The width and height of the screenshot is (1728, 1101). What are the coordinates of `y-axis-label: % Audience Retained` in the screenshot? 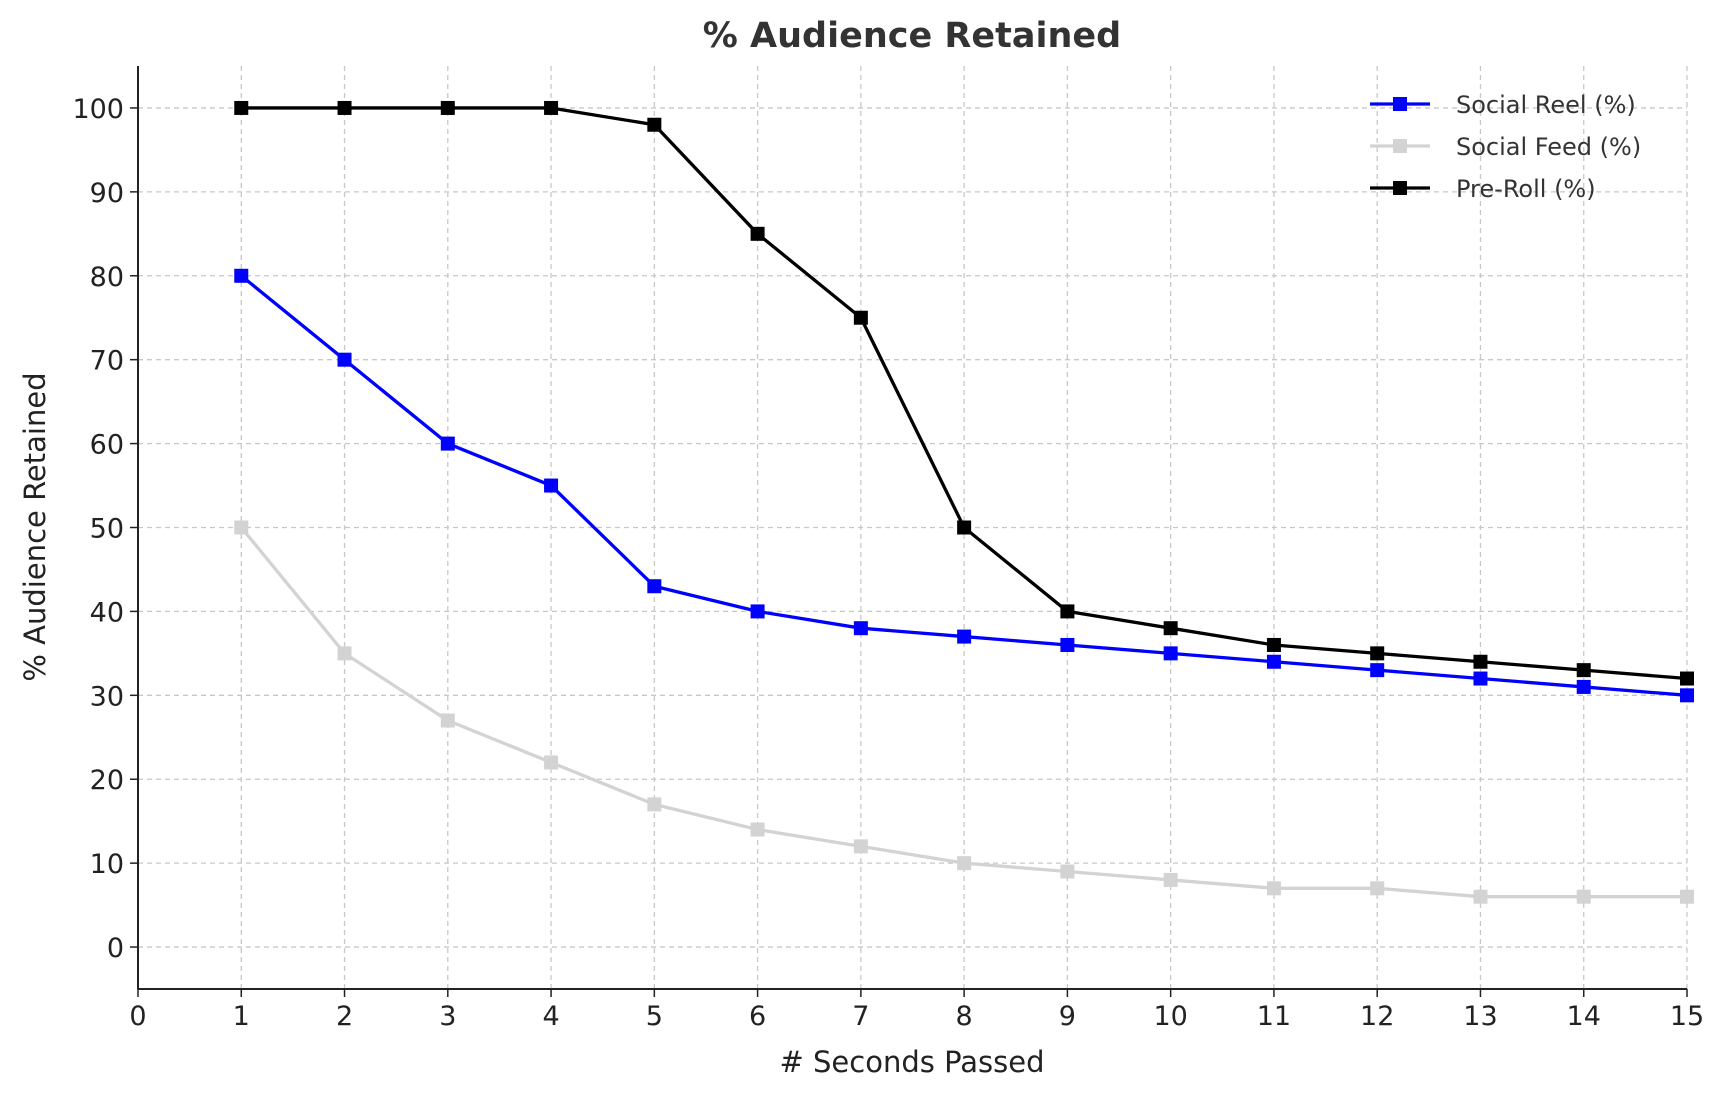 It's located at (35, 526).